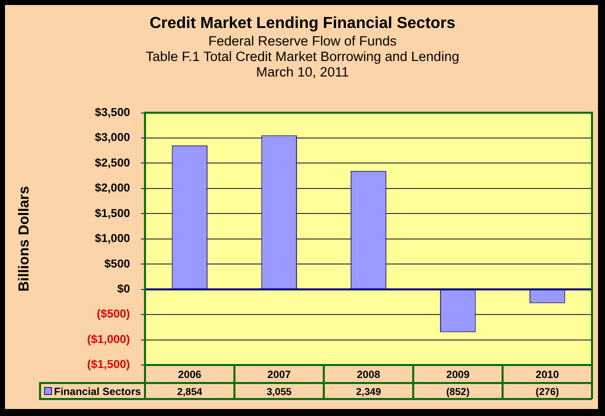 The image size is (605, 416). I want to click on y-tick-label: $3,000, so click(112, 138).